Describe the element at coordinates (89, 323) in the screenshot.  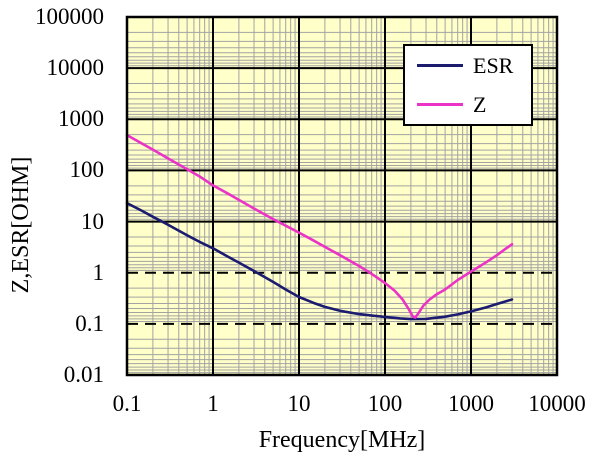
I see `y-tick-label: 0.1` at that location.